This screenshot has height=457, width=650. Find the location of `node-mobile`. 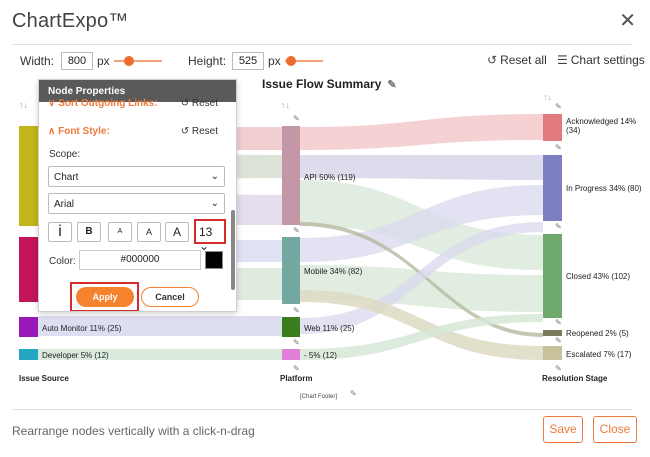

node-mobile is located at coordinates (291, 270).